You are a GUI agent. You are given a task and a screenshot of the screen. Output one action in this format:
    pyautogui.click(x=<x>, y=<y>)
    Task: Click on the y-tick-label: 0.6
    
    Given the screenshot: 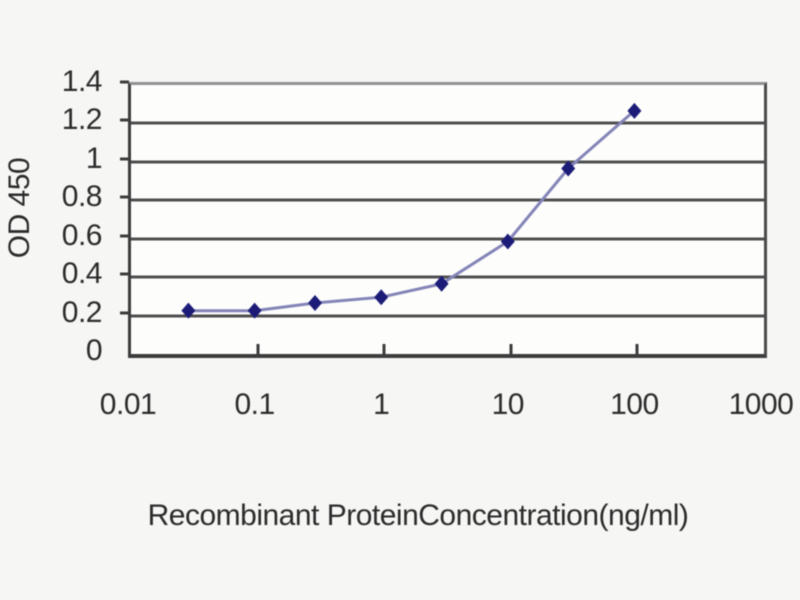 What is the action you would take?
    pyautogui.click(x=82, y=235)
    